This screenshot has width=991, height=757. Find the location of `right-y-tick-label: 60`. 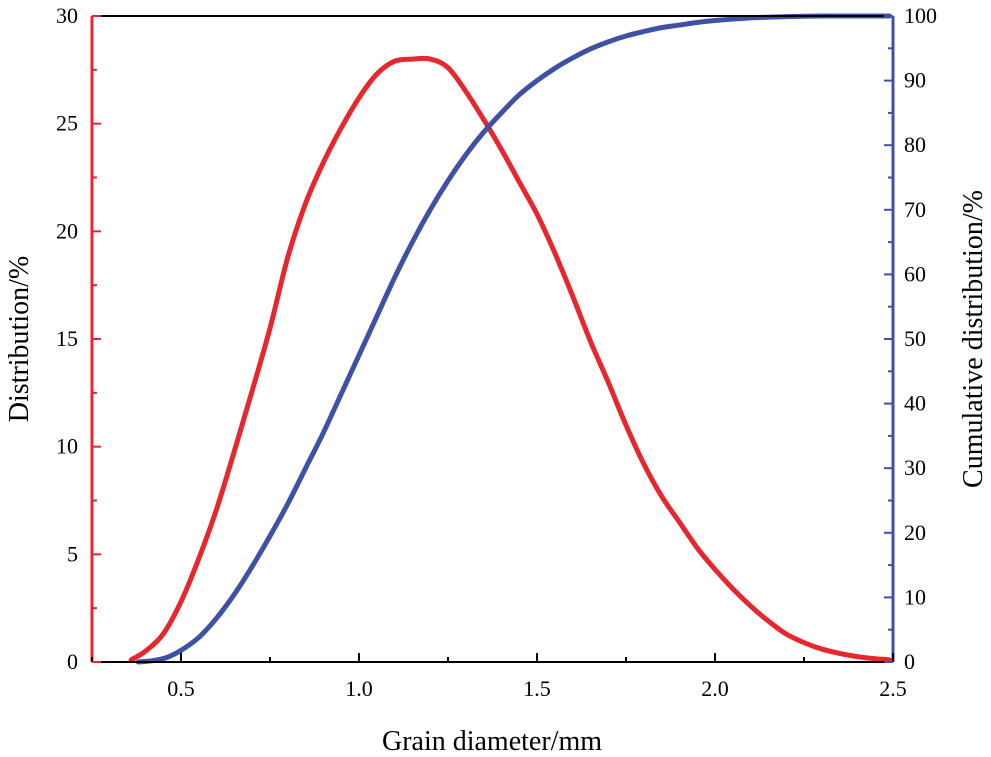

right-y-tick-label: 60 is located at coordinates (915, 273).